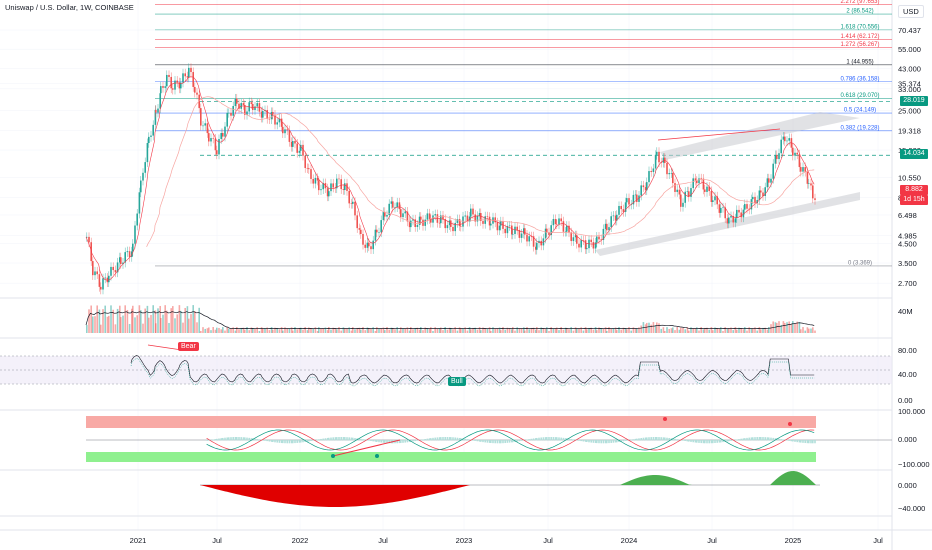 The width and height of the screenshot is (932, 550). I want to click on x-tick-label: 2024, so click(629, 540).